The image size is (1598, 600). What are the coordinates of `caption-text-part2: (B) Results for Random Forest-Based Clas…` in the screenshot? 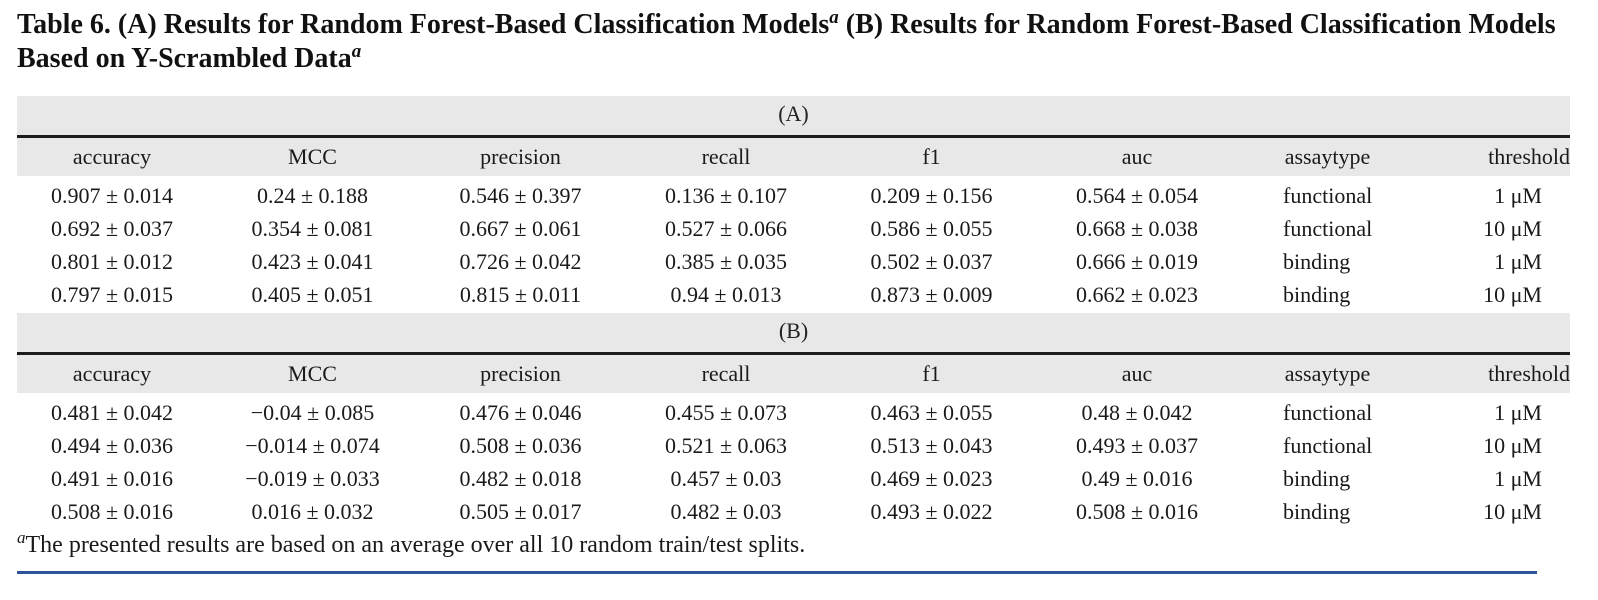 It's located at (786, 41).